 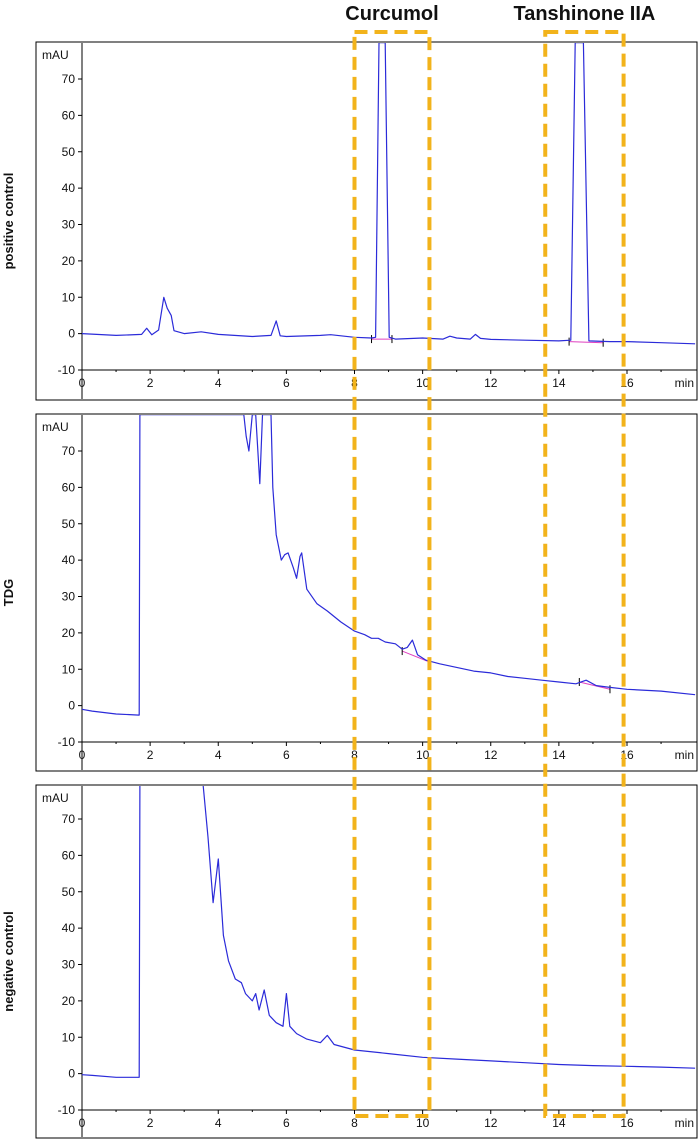 I want to click on panel-row-label: TDG, so click(x=8, y=592).